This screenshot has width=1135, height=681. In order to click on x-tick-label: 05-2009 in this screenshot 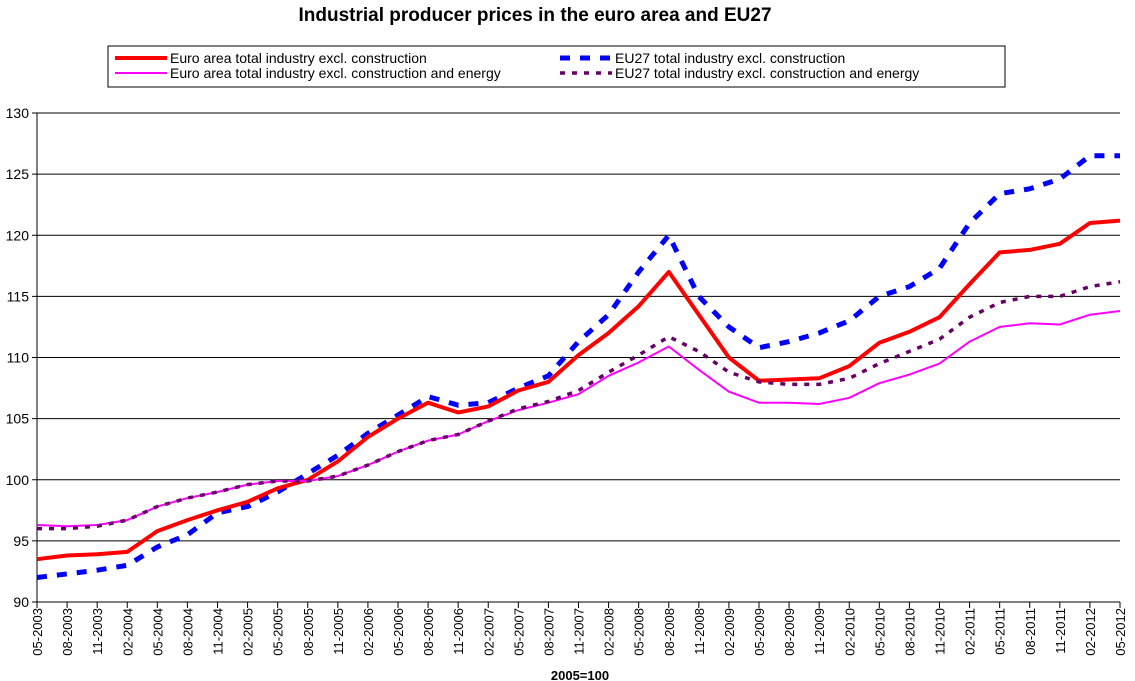, I will do `click(759, 632)`.